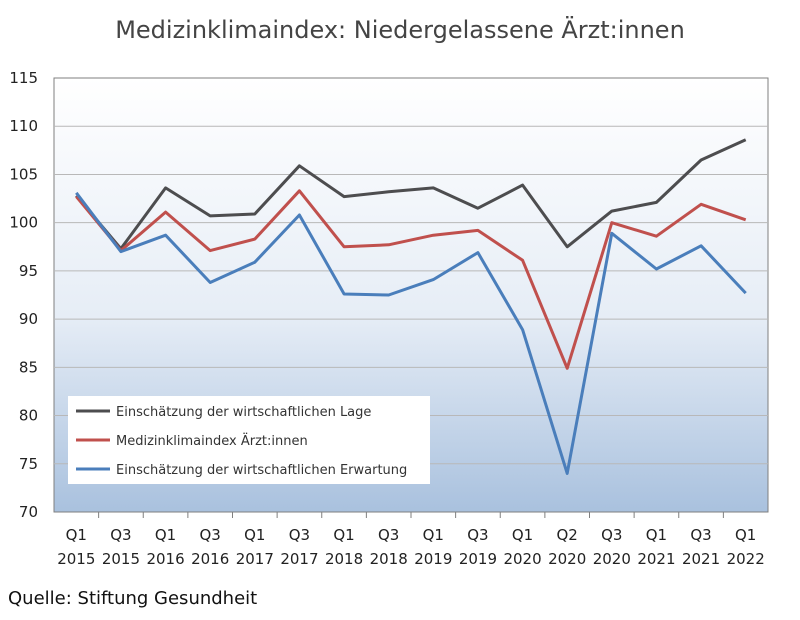 The width and height of the screenshot is (800, 620). Describe the element at coordinates (28, 271) in the screenshot. I see `y-tick-label: 95` at that location.